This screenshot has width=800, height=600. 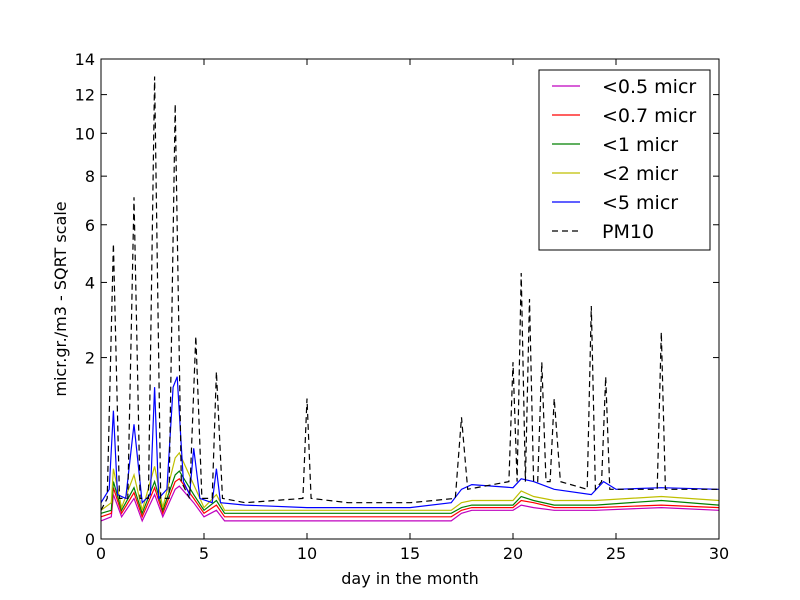 I want to click on legend-label: PM10, so click(x=628, y=232).